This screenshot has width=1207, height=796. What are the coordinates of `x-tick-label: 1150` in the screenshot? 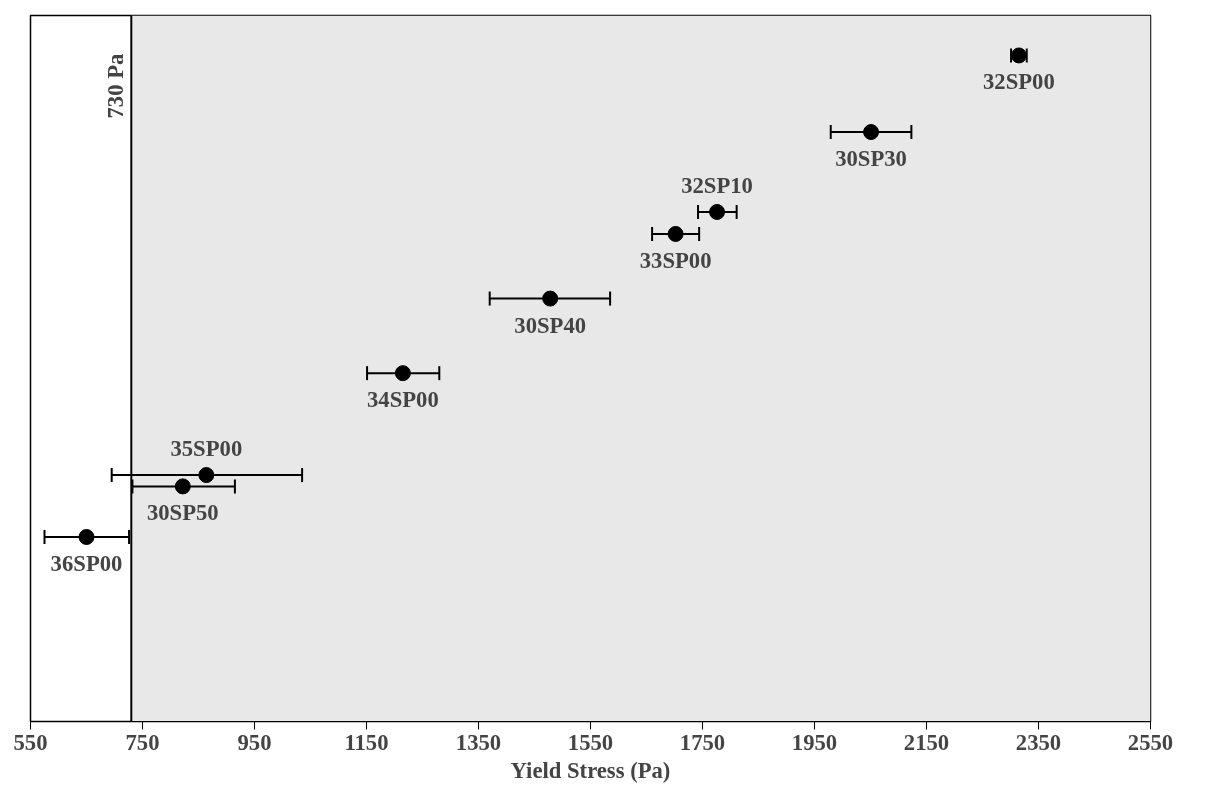 It's located at (366, 742).